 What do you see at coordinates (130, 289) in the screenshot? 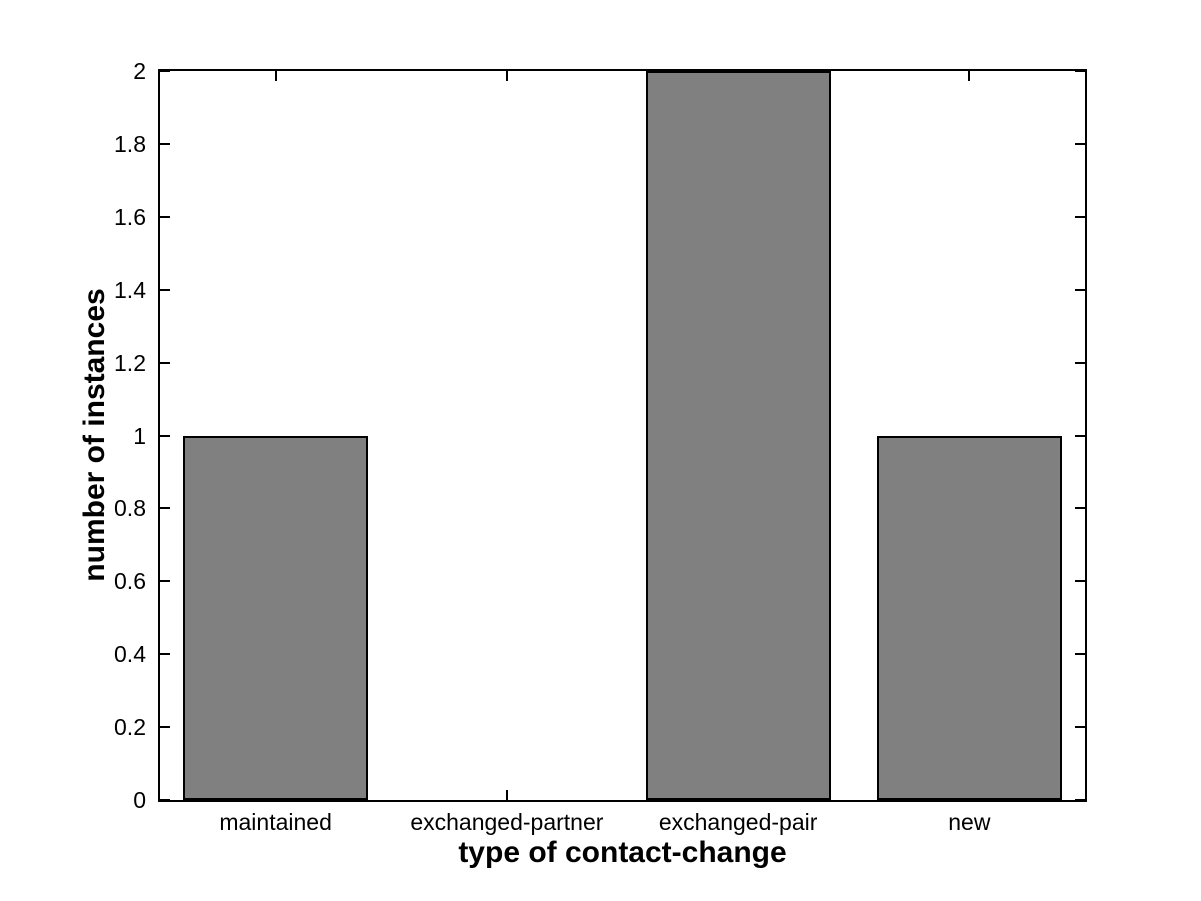
I see `y-tick-label: 1.4` at bounding box center [130, 289].